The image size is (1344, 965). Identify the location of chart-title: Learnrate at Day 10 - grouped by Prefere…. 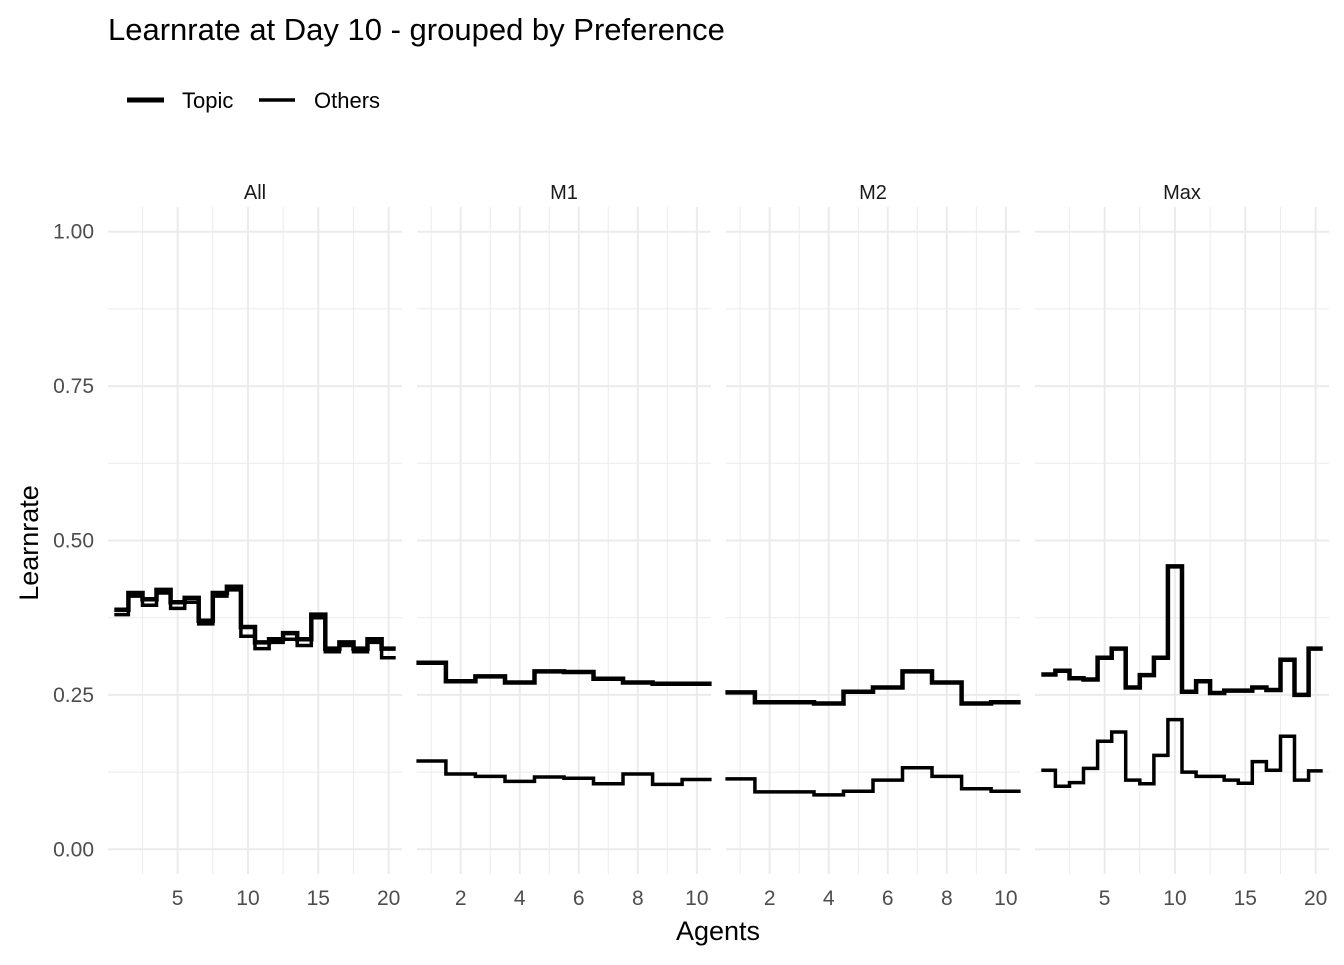
(416, 29).